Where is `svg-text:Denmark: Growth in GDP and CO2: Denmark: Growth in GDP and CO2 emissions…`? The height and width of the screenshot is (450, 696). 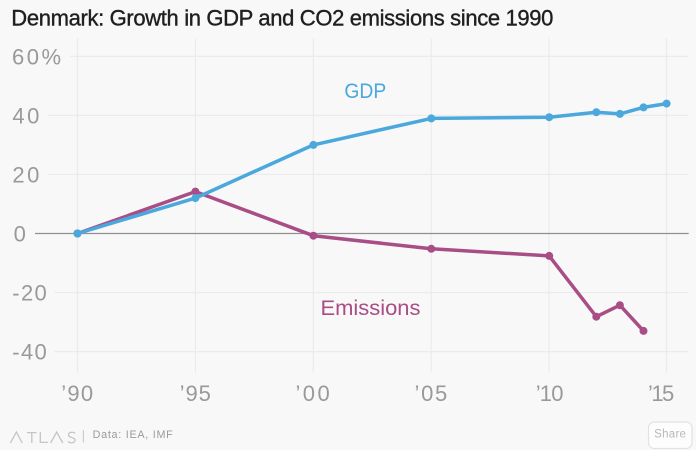 svg-text:Denmark: Growth in GDP and CO2: Denmark: Growth in GDP and CO2 emissions… is located at coordinates (282, 18).